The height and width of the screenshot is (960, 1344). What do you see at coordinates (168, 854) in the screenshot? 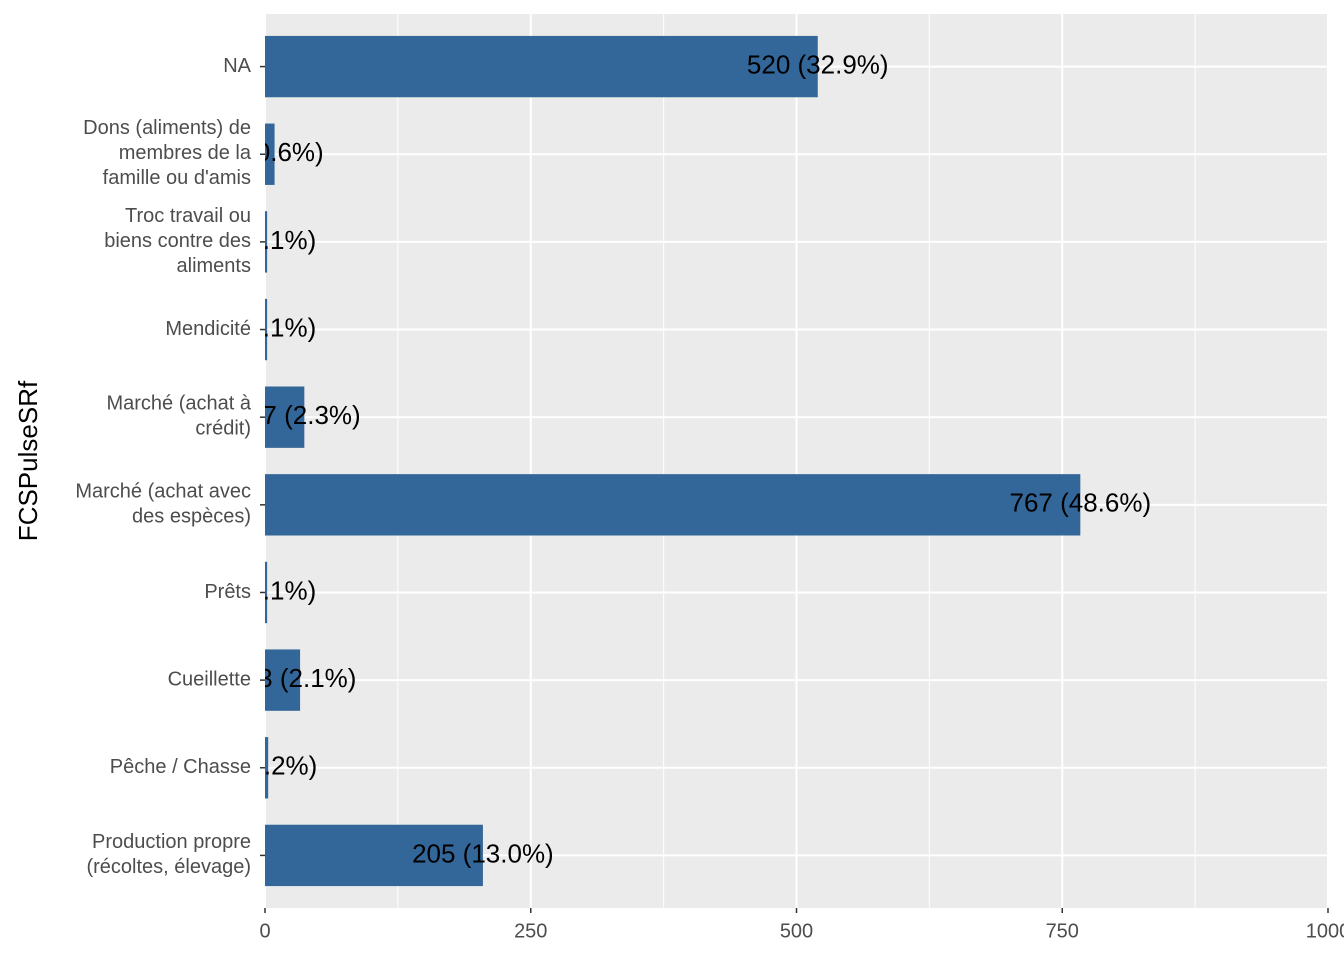
I see `y-tick-label: Production propre (récoltes, élevage)` at bounding box center [168, 854].